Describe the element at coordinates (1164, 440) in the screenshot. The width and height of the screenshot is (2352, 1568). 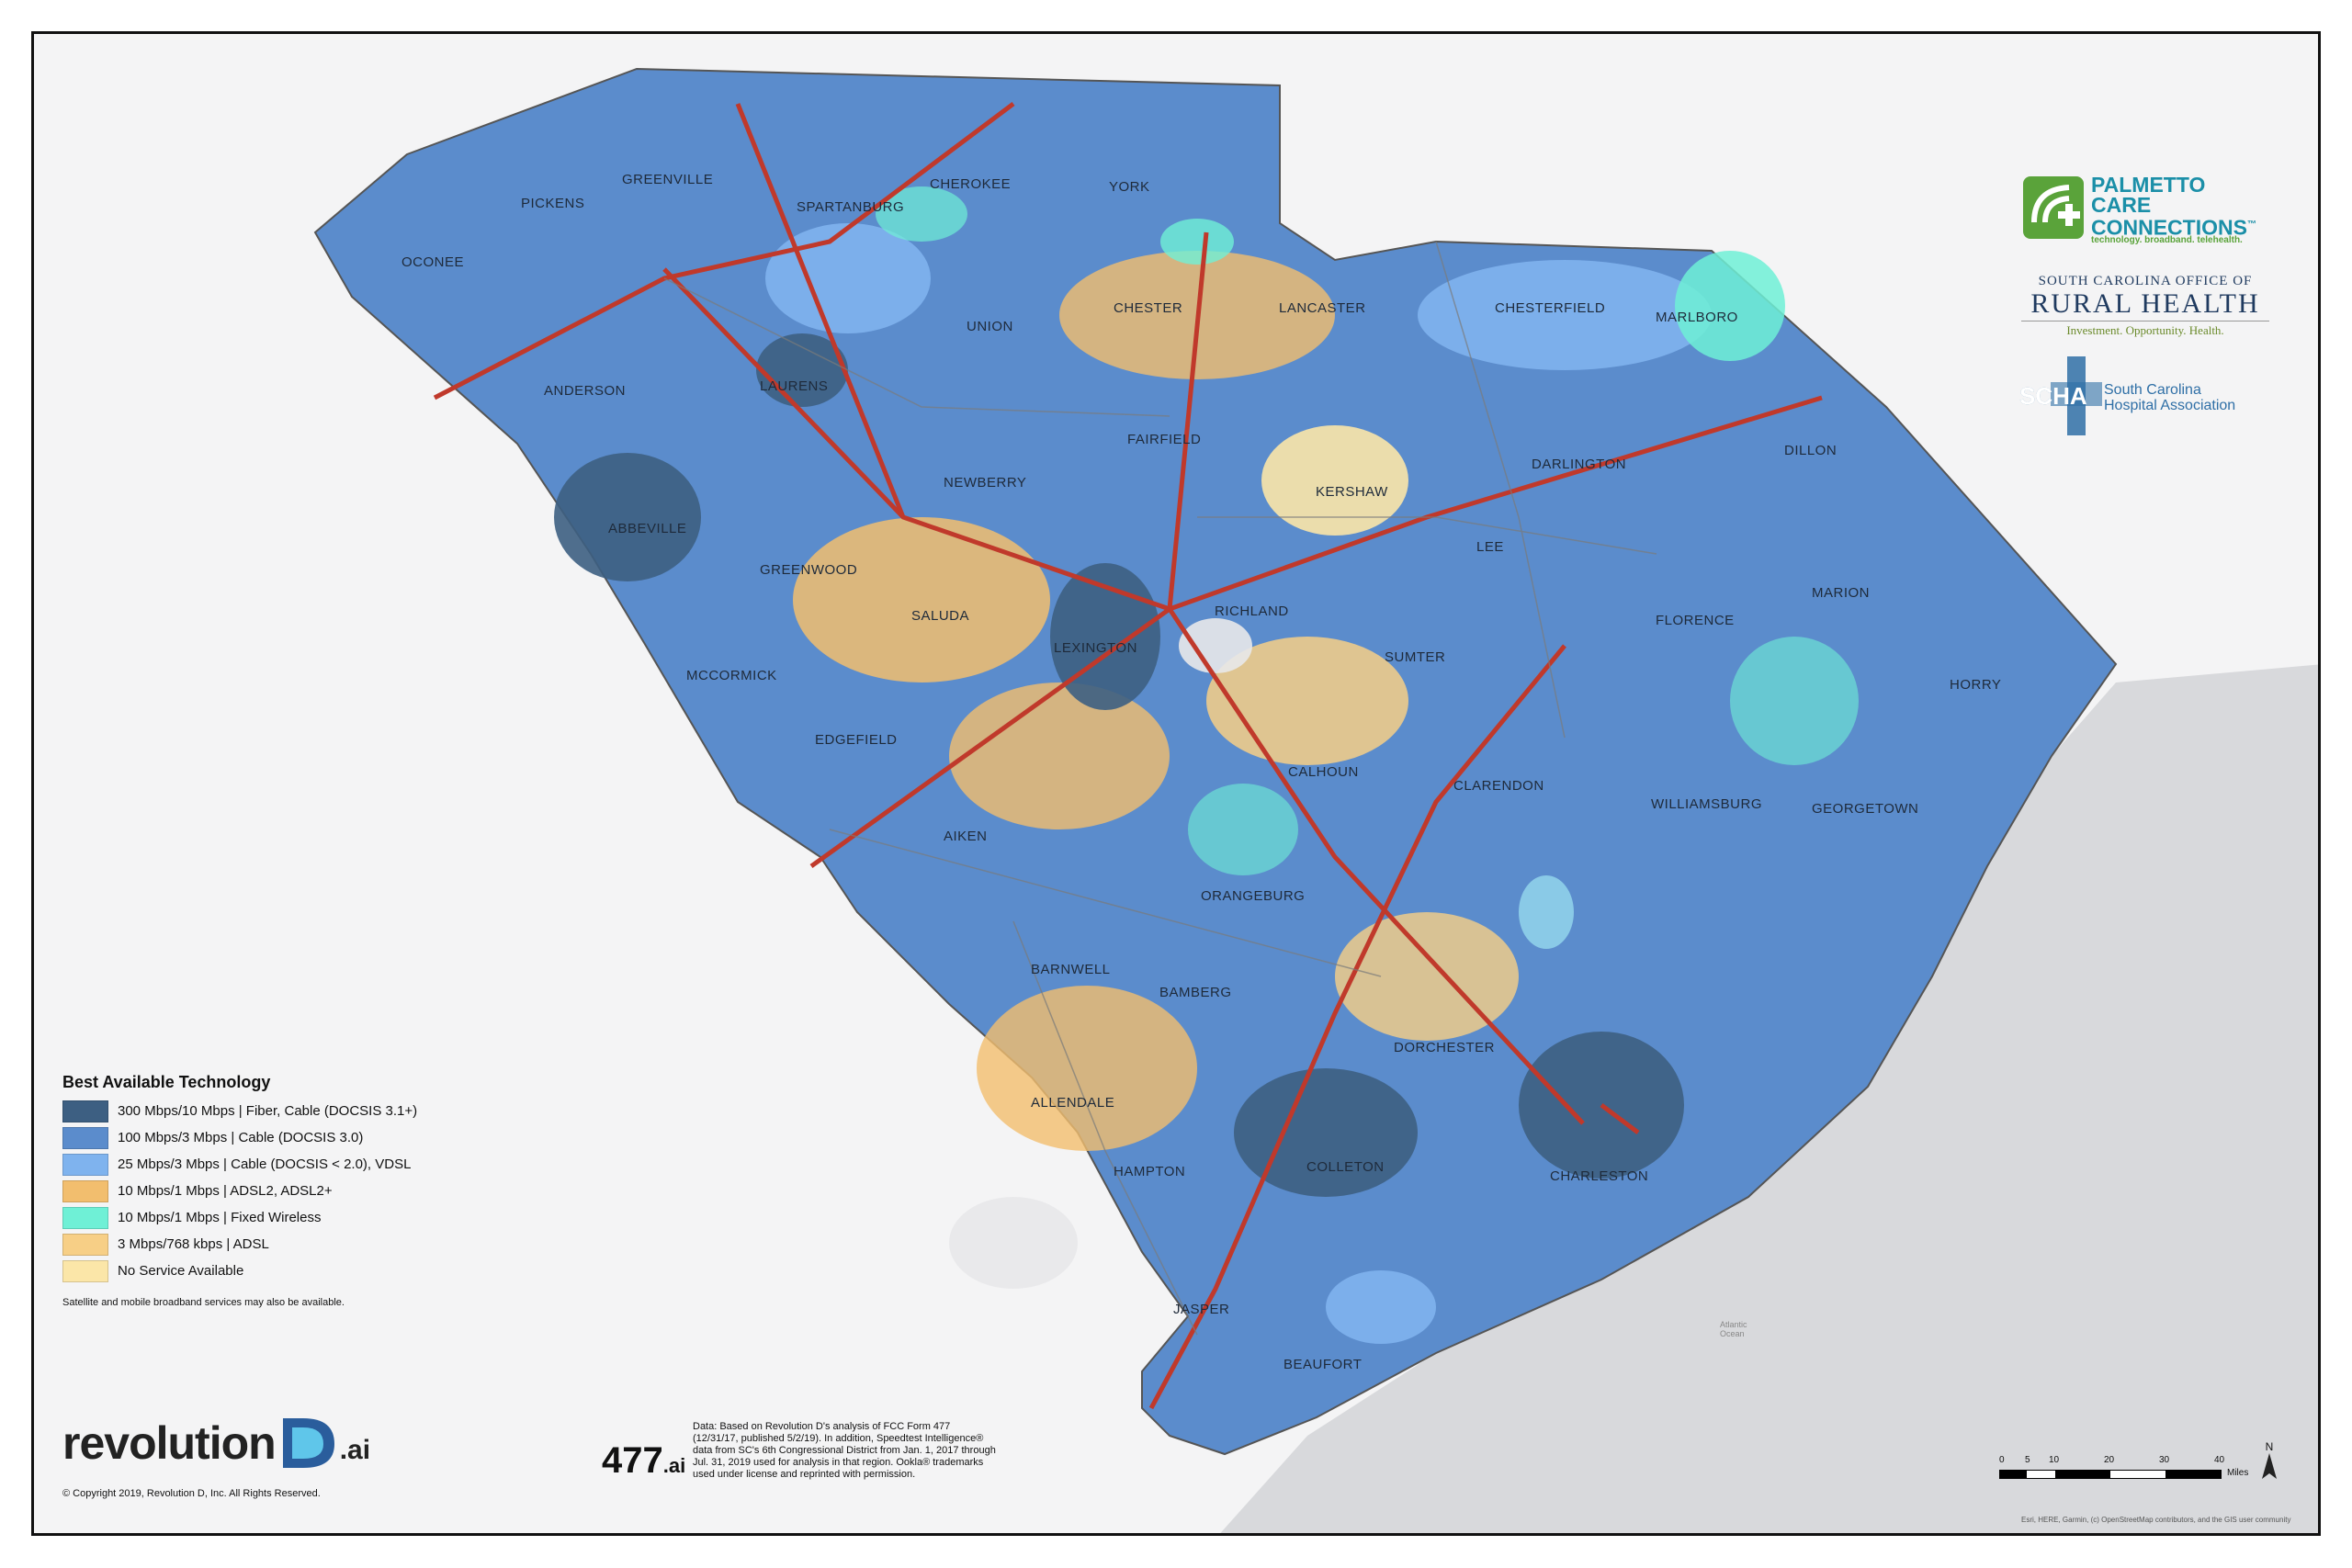
I see `county-label: FAIRFIELD` at that location.